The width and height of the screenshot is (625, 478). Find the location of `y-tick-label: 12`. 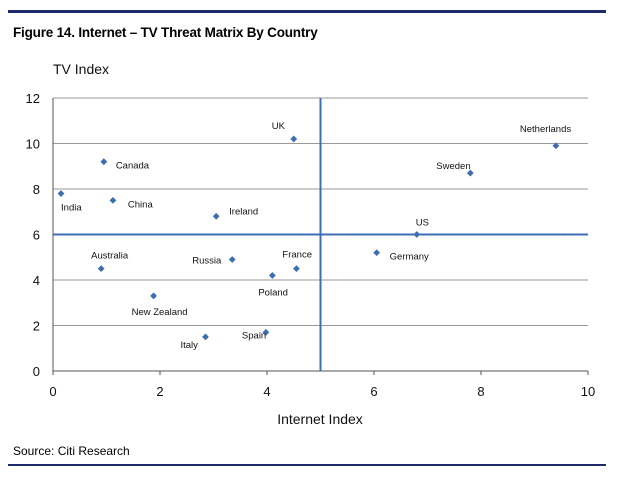

y-tick-label: 12 is located at coordinates (33, 98).